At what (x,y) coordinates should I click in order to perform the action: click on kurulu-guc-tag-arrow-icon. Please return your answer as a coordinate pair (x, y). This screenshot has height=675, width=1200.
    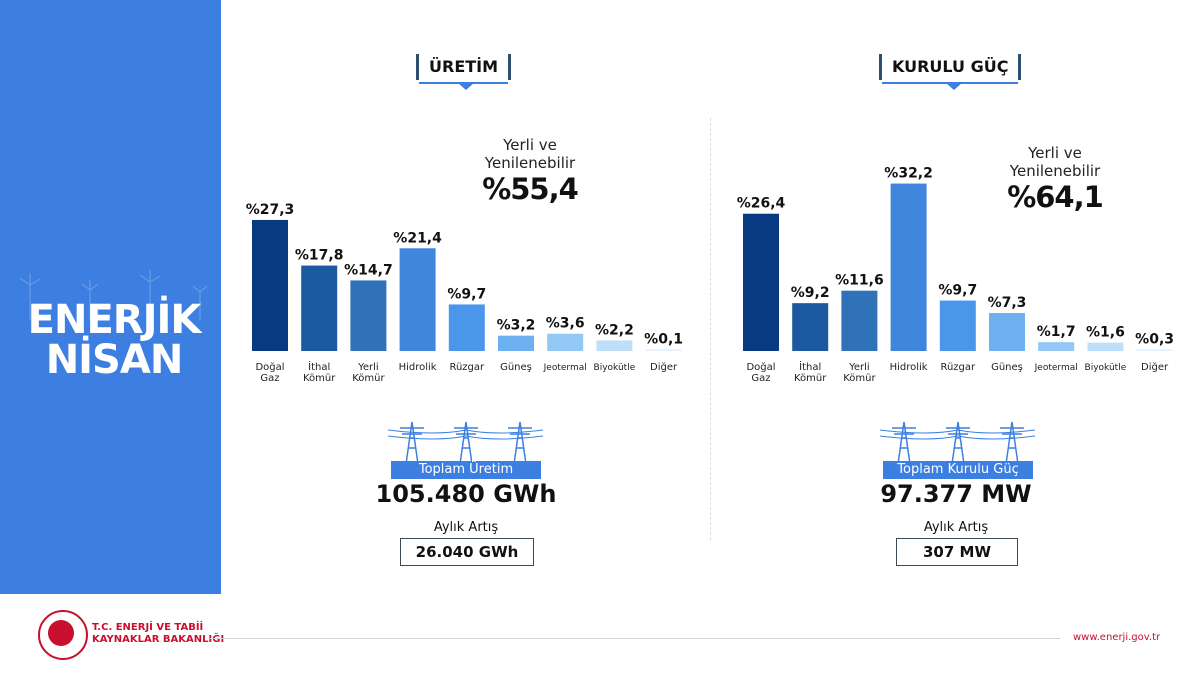
    Looking at the image, I should click on (954, 86).